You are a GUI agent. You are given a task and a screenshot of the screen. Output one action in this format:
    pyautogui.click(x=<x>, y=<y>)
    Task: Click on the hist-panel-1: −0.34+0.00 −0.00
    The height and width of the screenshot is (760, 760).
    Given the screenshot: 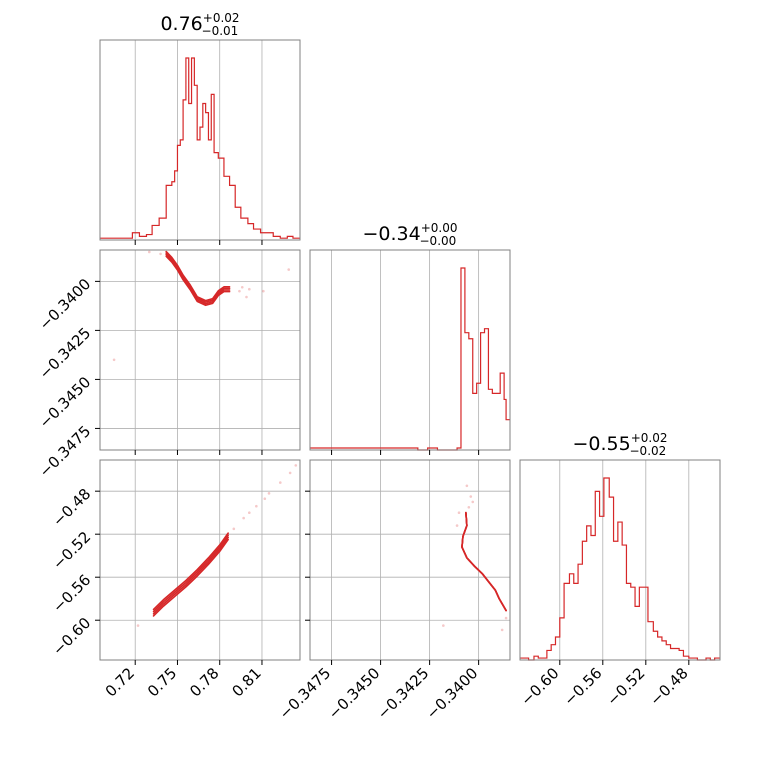 What is the action you would take?
    pyautogui.click(x=410, y=336)
    